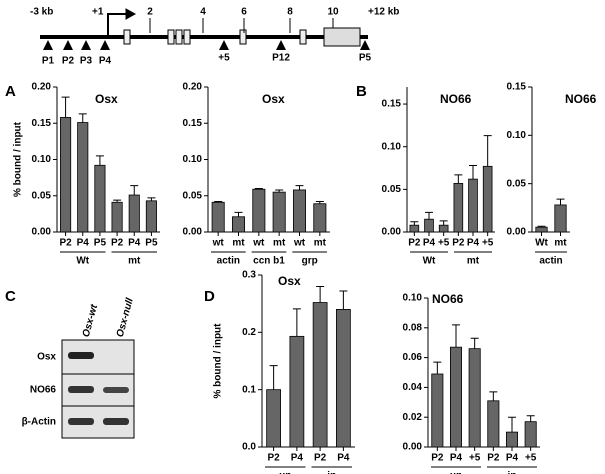  I want to click on western-blot, so click(98, 389).